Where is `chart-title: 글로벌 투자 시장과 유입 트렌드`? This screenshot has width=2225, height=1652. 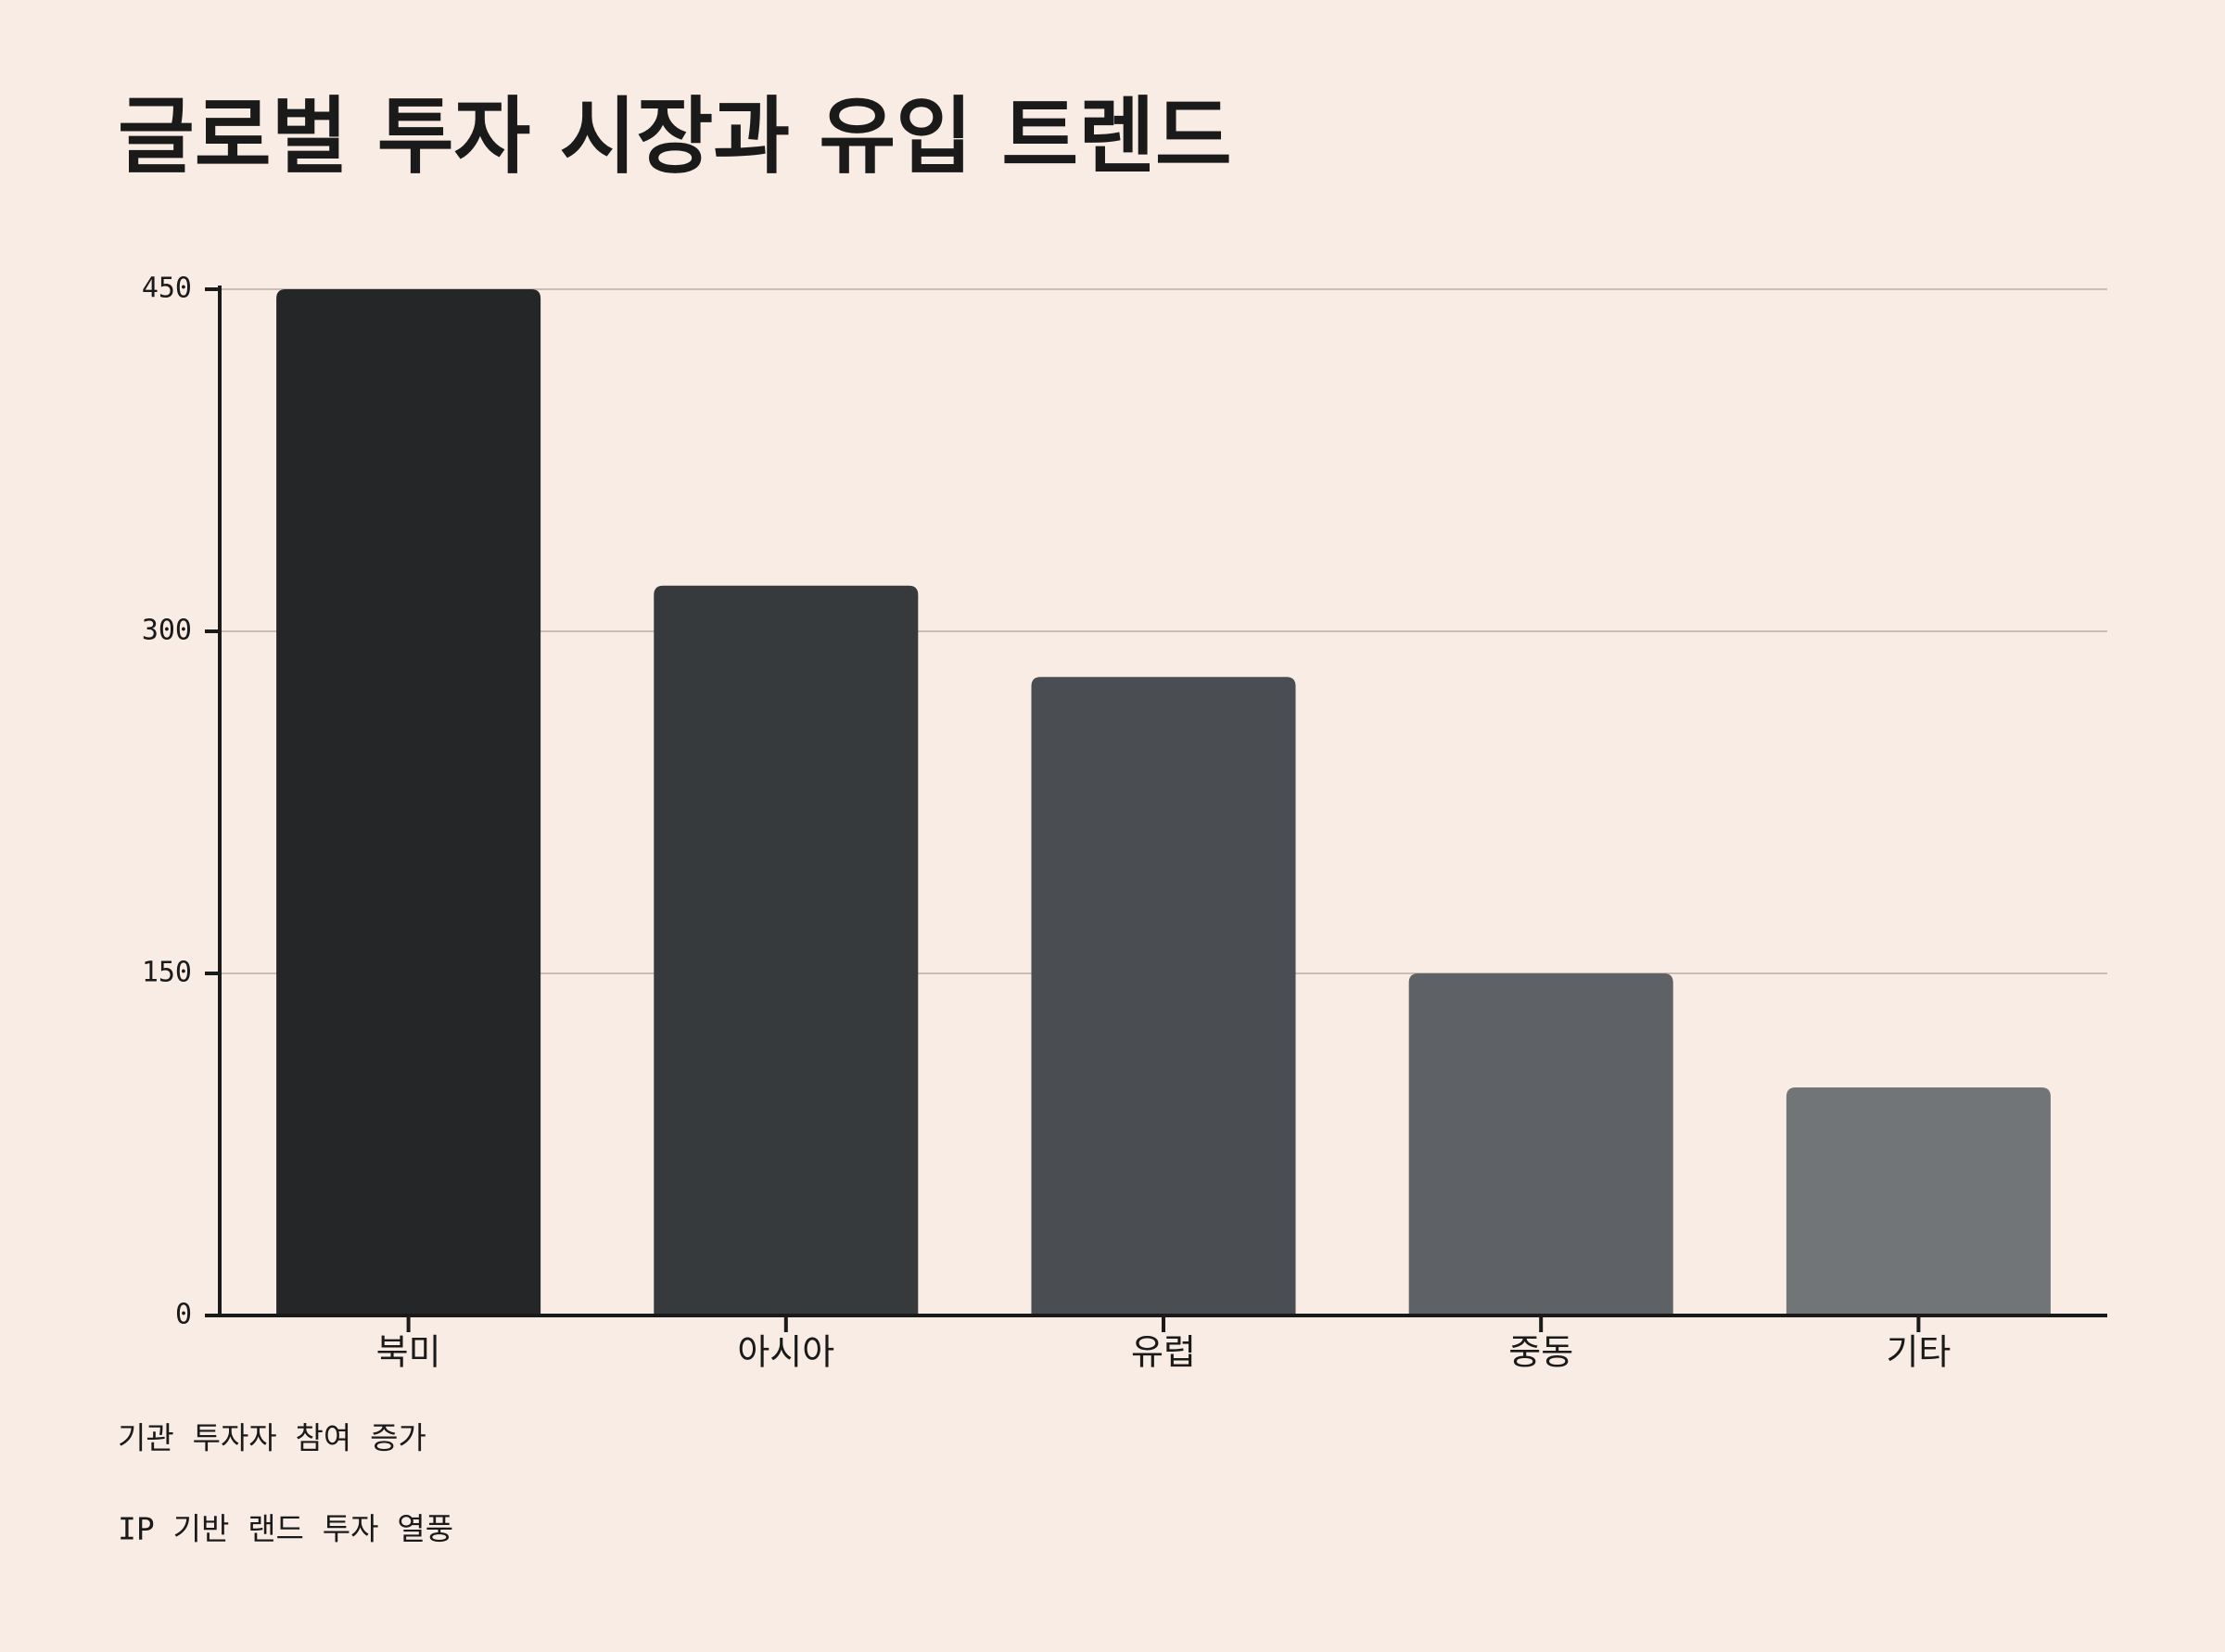
chart-title: 글로벌 투자 시장과 유입 트렌드 is located at coordinates (675, 137).